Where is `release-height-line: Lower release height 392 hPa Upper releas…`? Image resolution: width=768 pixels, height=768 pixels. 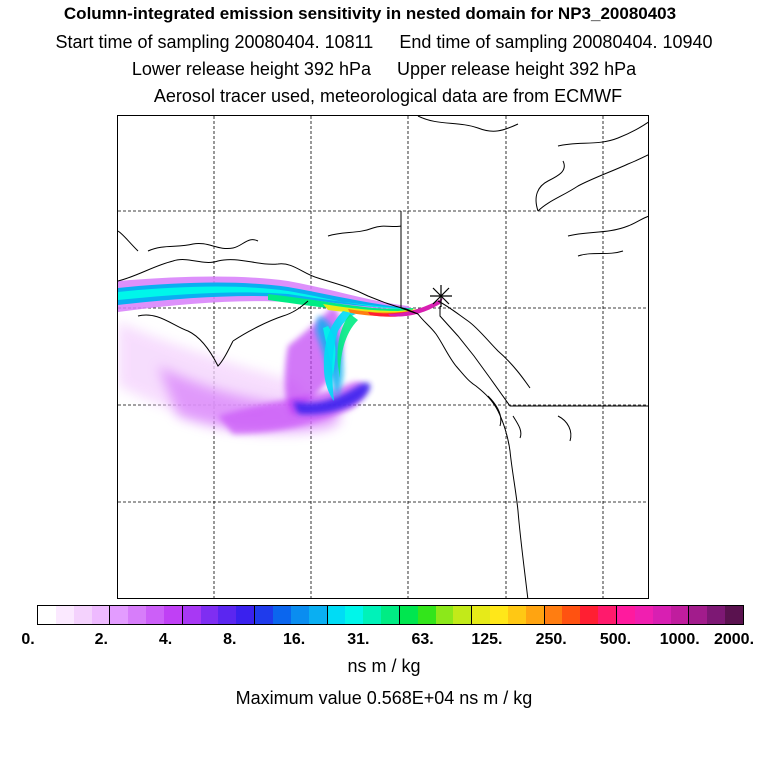
release-height-line: Lower release height 392 hPa Upper releas… is located at coordinates (384, 69).